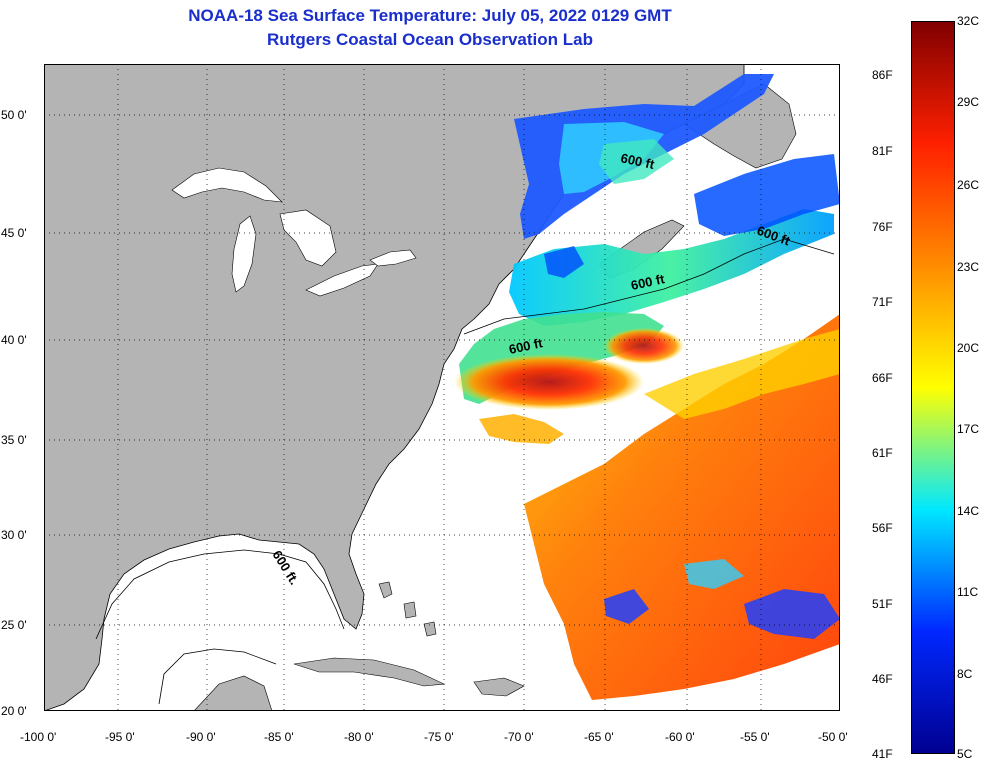  I want to click on sst-sargasso-yellow, so click(742, 374).